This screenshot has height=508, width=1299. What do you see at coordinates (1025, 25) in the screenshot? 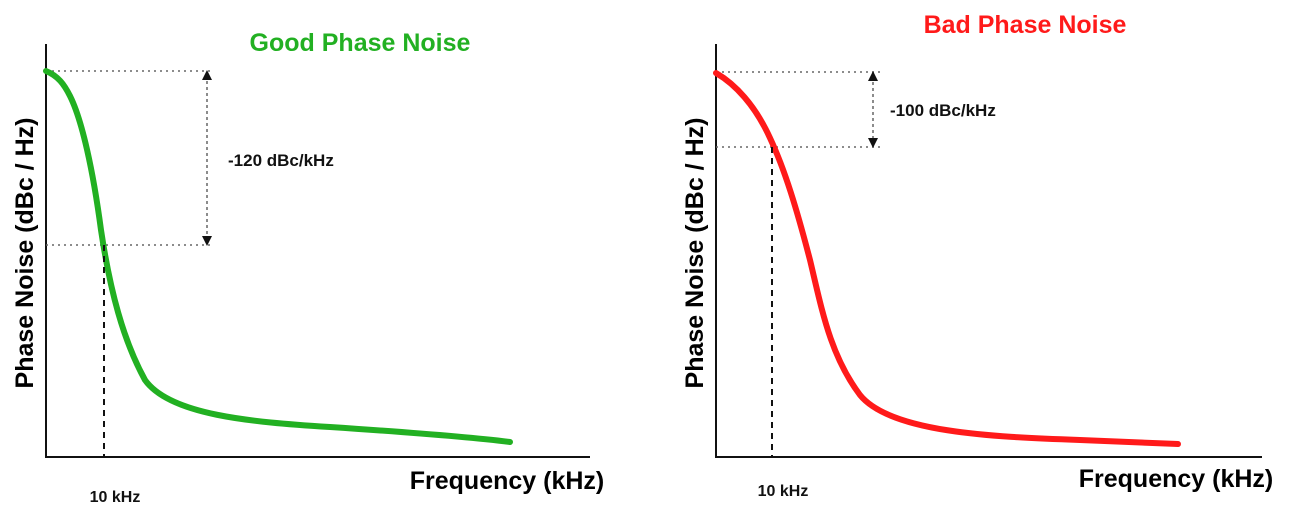
I see `chart-title: Bad Phase Noise` at bounding box center [1025, 25].